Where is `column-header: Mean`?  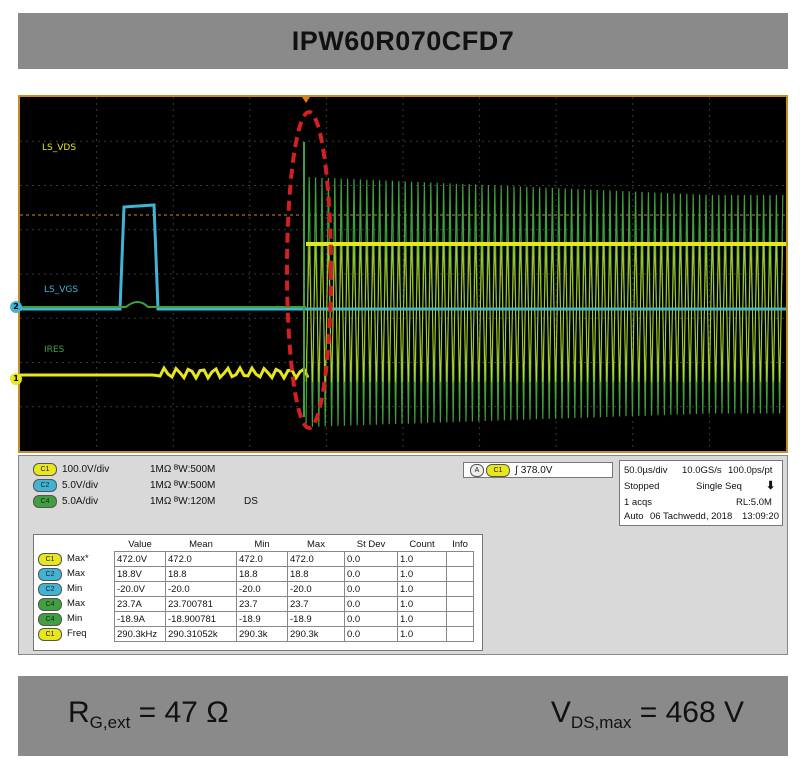 column-header: Mean is located at coordinates (201, 544).